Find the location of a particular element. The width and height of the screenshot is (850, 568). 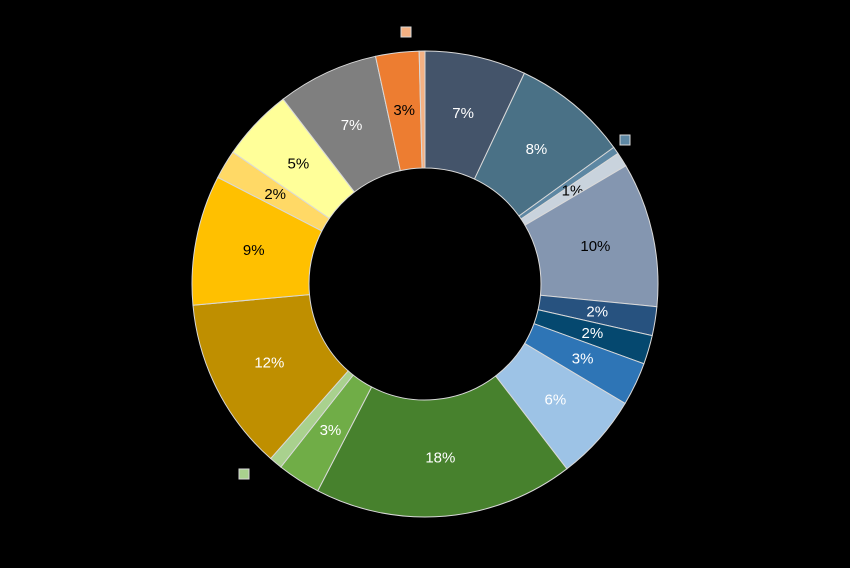

data-label-10: 18% is located at coordinates (440, 457).